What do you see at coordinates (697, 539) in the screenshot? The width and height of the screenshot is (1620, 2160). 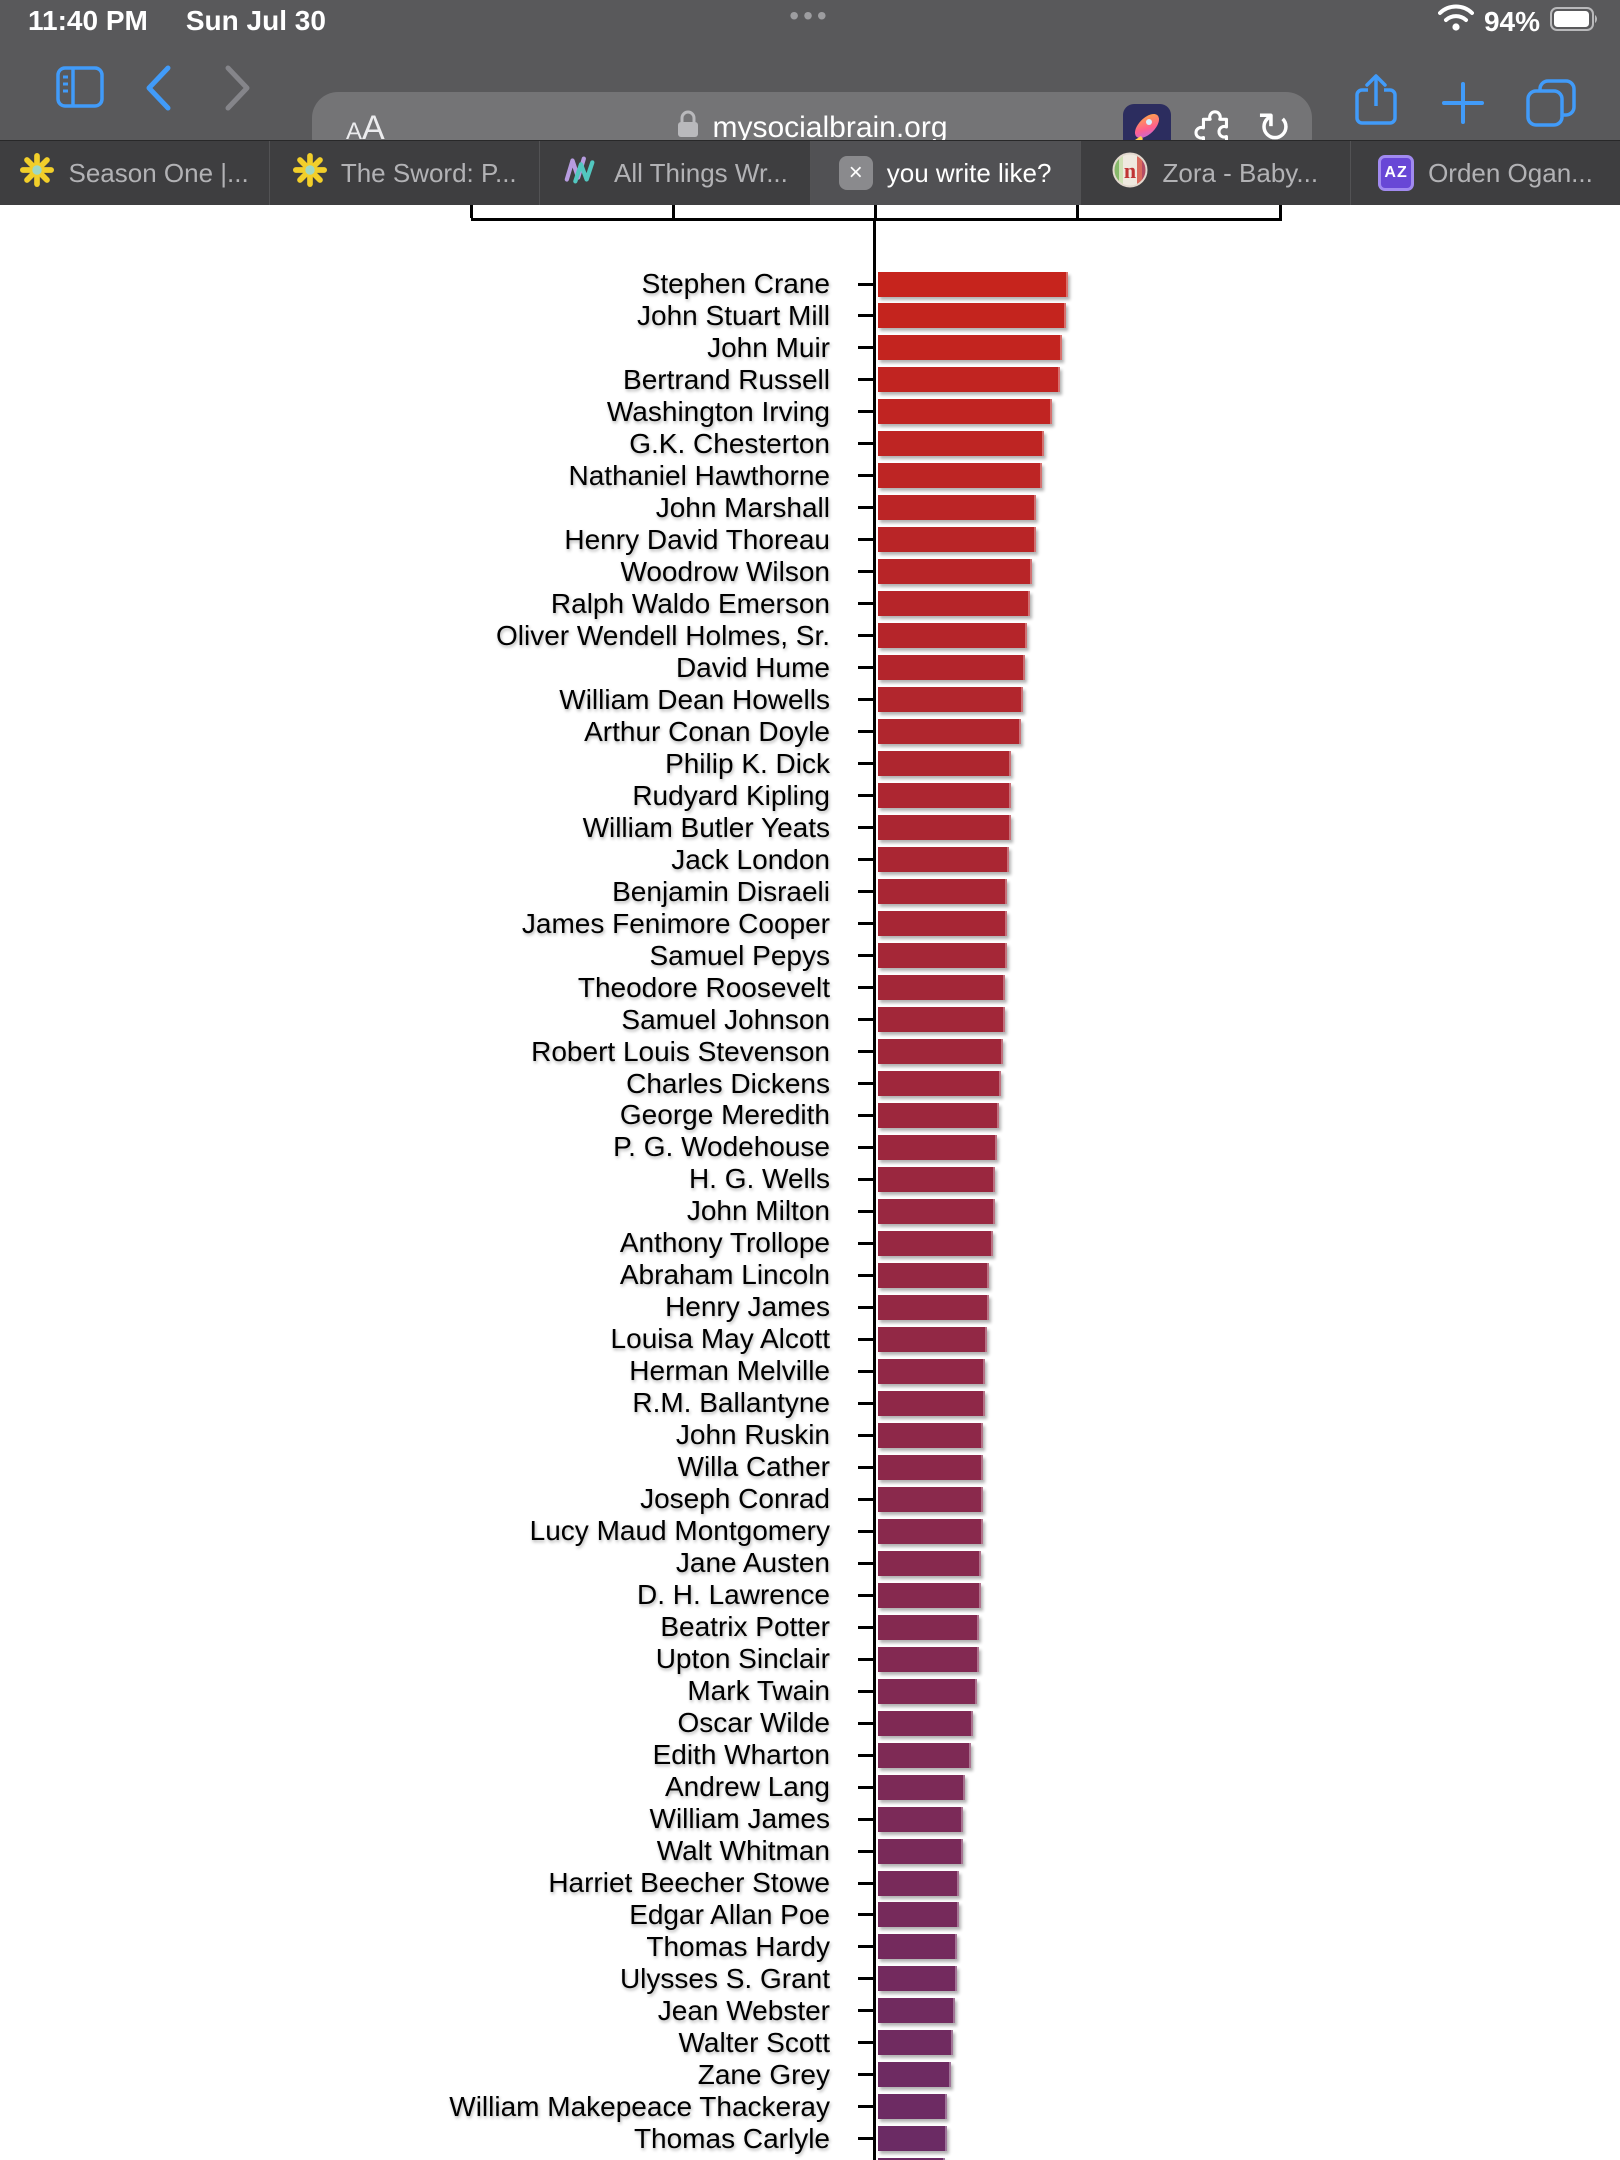 I see `author-label: Henry David Thoreau` at bounding box center [697, 539].